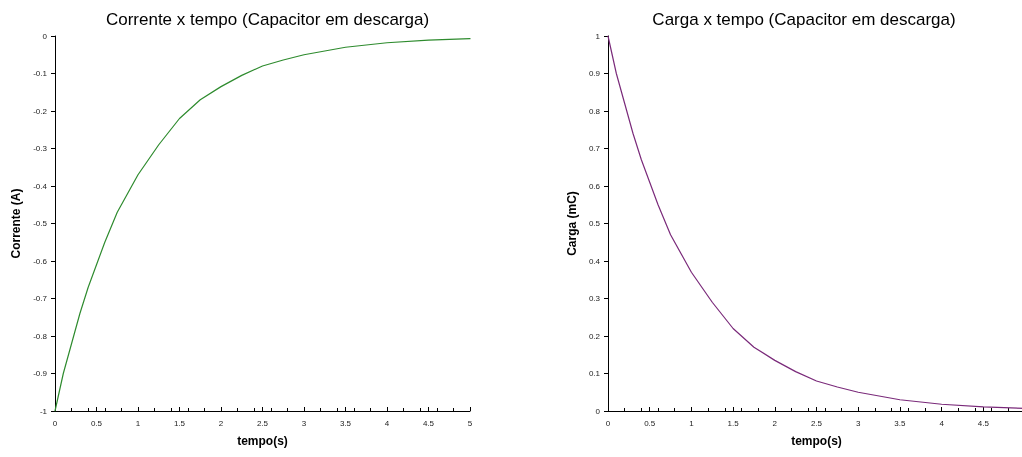 Image resolution: width=1022 pixels, height=457 pixels. What do you see at coordinates (40, 148) in the screenshot?
I see `y-tick-label: -0.3` at bounding box center [40, 148].